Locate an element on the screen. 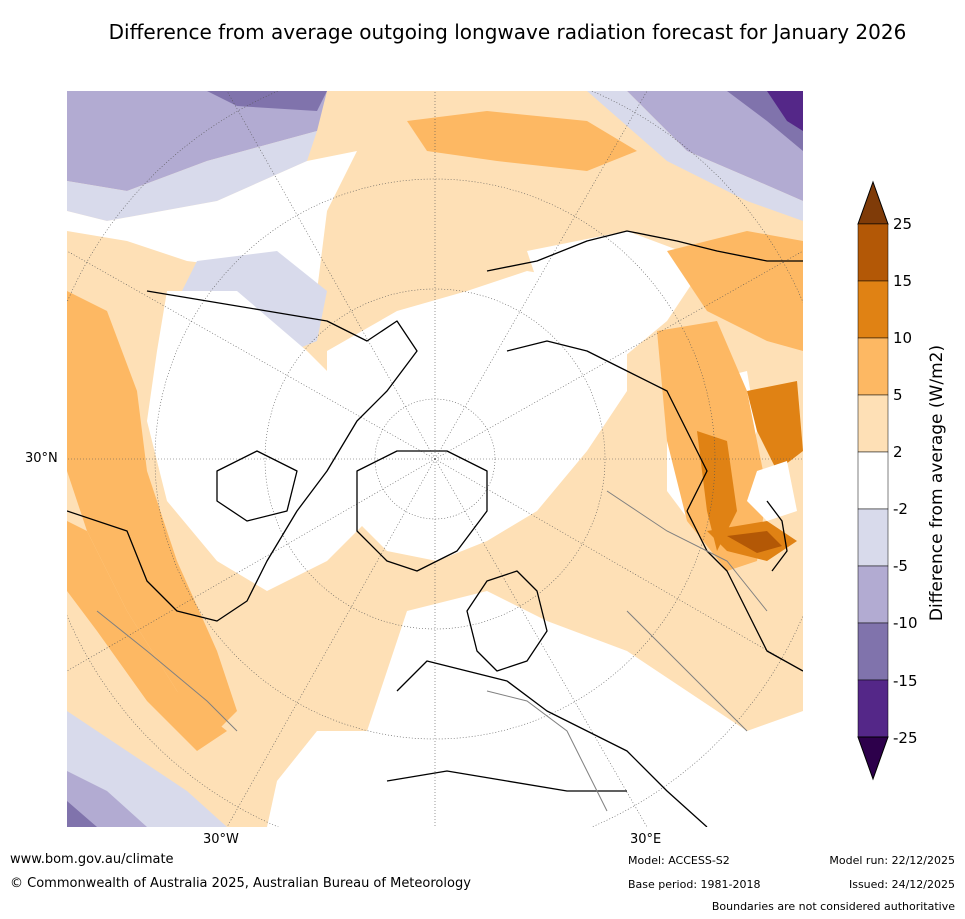 The width and height of the screenshot is (965, 919). colorbar-tick-5: 5 is located at coordinates (898, 395).